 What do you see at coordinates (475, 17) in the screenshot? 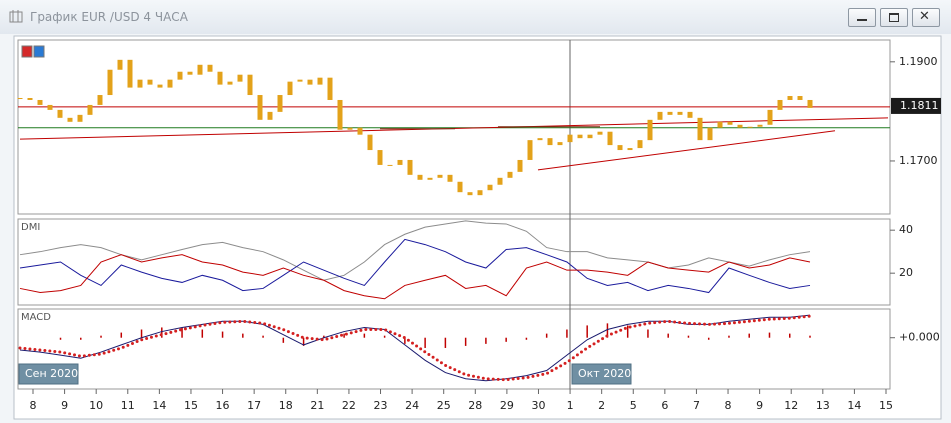
I see `title-bar: График EUR /USD 4 ЧАСА ✕` at bounding box center [475, 17].